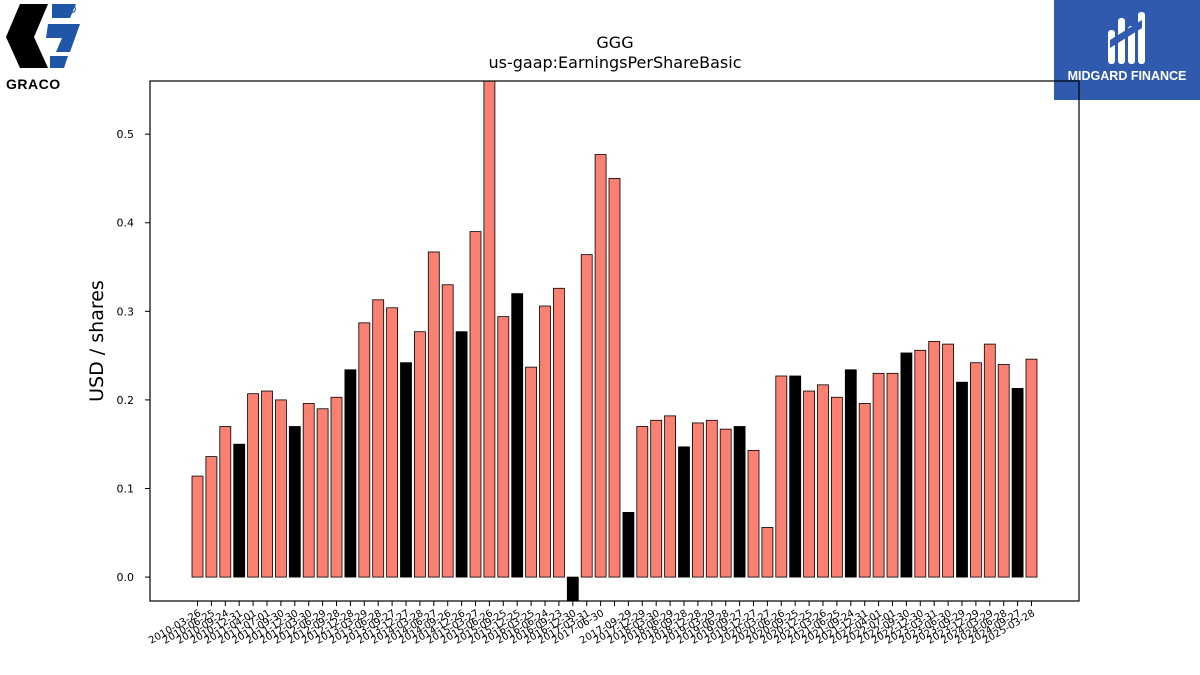 The width and height of the screenshot is (1200, 675). I want to click on y-tick-label: 0.0, so click(126, 577).